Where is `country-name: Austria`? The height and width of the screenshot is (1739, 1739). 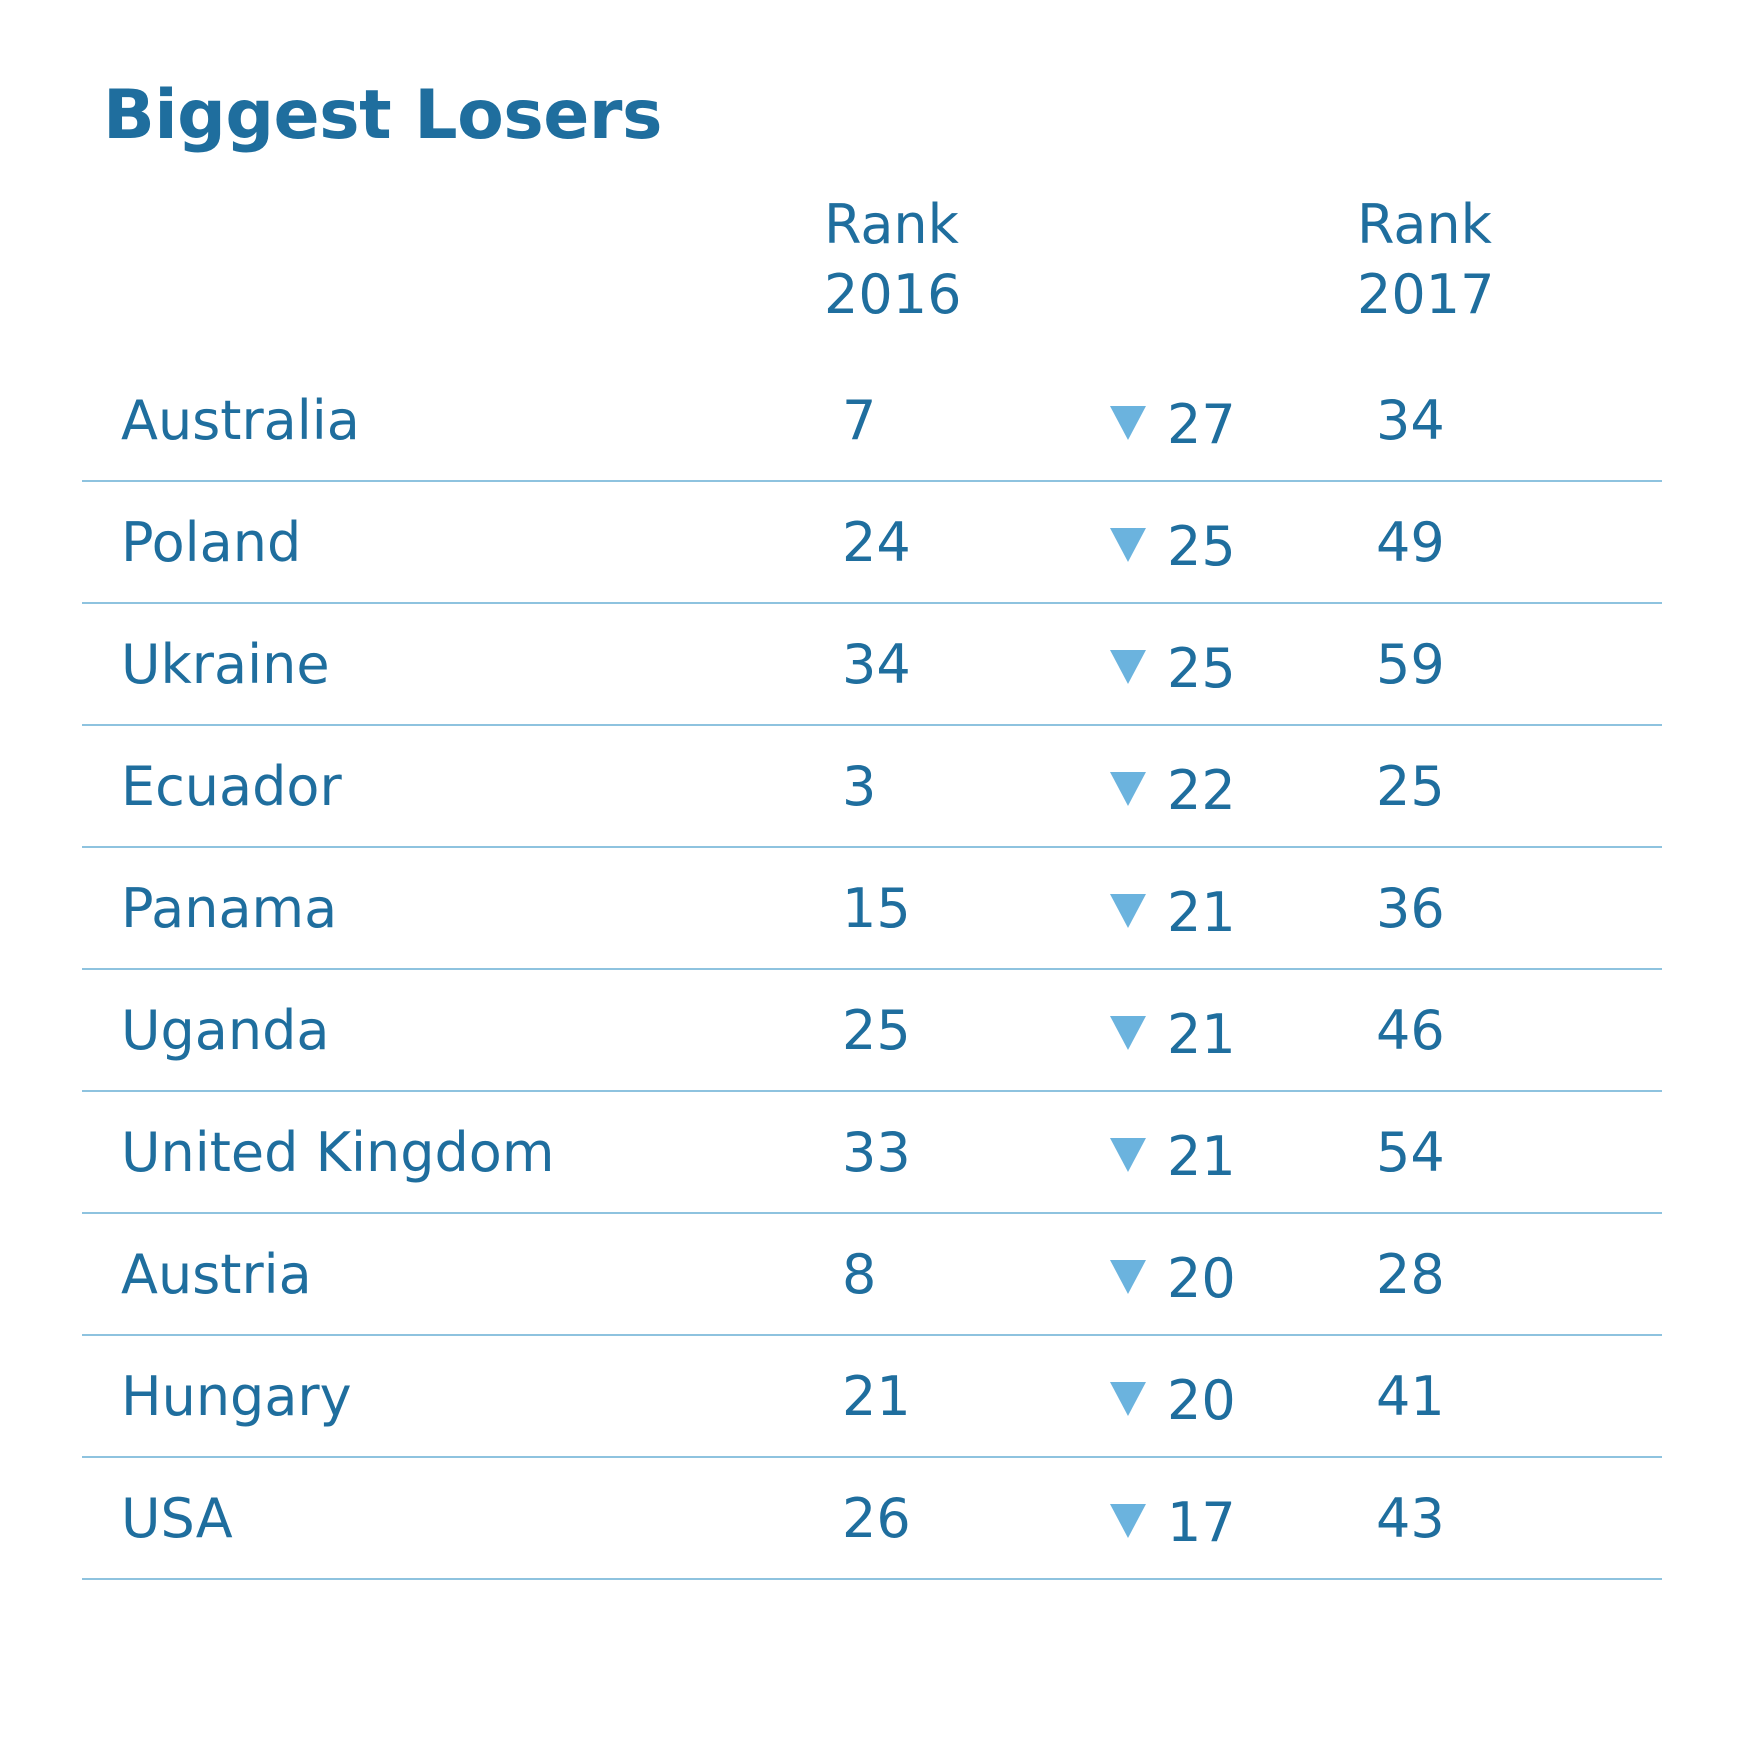 country-name: Austria is located at coordinates (216, 1274).